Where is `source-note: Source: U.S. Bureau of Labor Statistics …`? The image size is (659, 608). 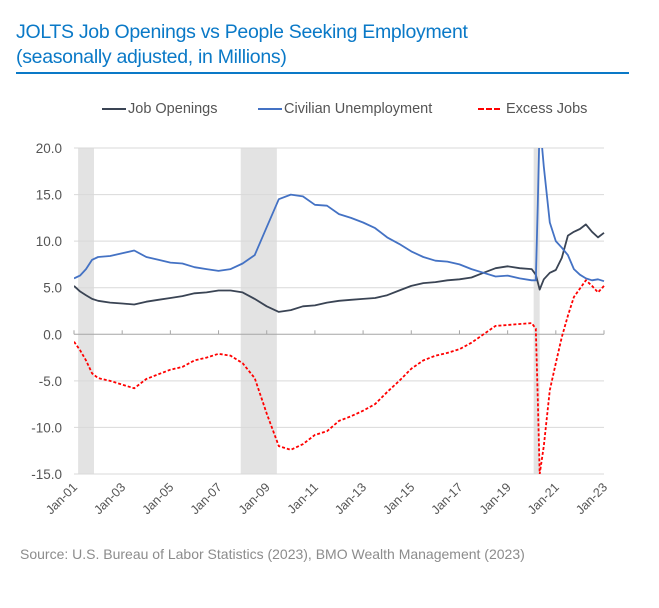 source-note: Source: U.S. Bureau of Labor Statistics … is located at coordinates (272, 554).